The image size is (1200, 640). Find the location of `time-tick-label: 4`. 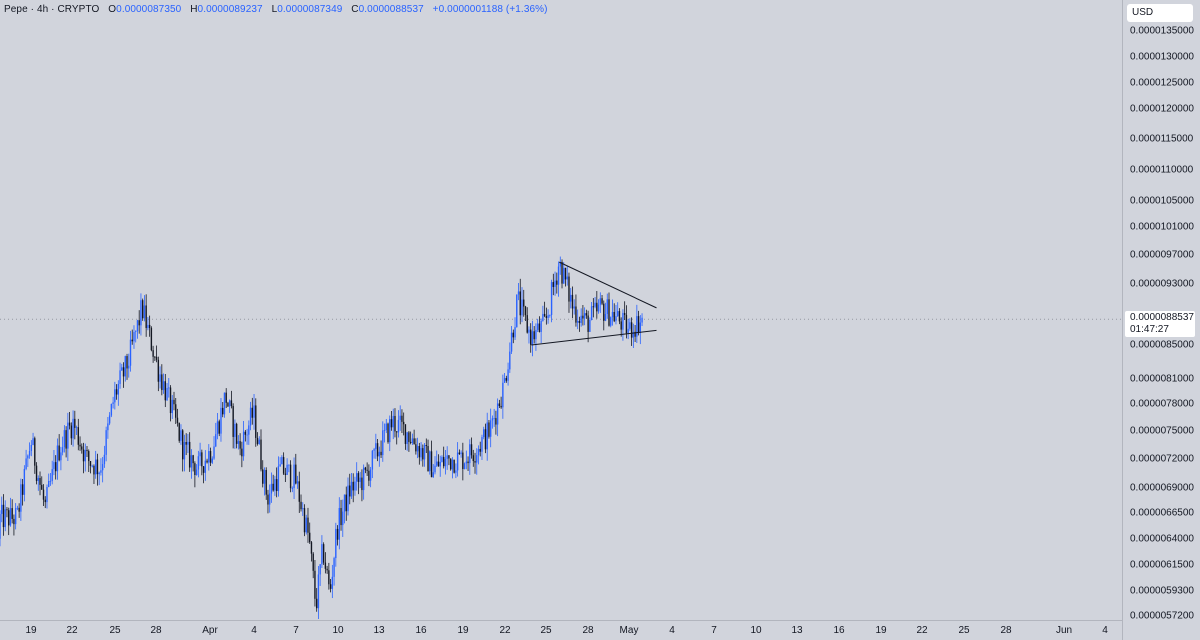

time-tick-label: 4 is located at coordinates (254, 630).